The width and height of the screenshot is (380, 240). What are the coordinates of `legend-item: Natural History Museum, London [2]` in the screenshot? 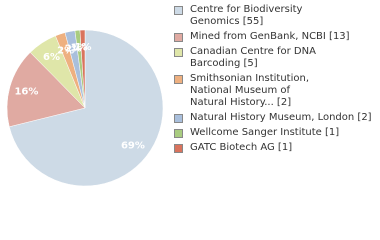 It's located at (274, 118).